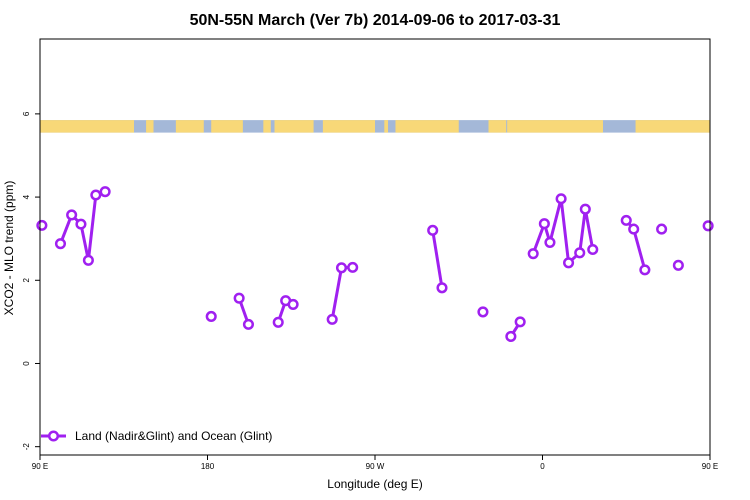 This screenshot has width=750, height=500. Describe the element at coordinates (375, 466) in the screenshot. I see `x-tick-label: 90 W` at that location.